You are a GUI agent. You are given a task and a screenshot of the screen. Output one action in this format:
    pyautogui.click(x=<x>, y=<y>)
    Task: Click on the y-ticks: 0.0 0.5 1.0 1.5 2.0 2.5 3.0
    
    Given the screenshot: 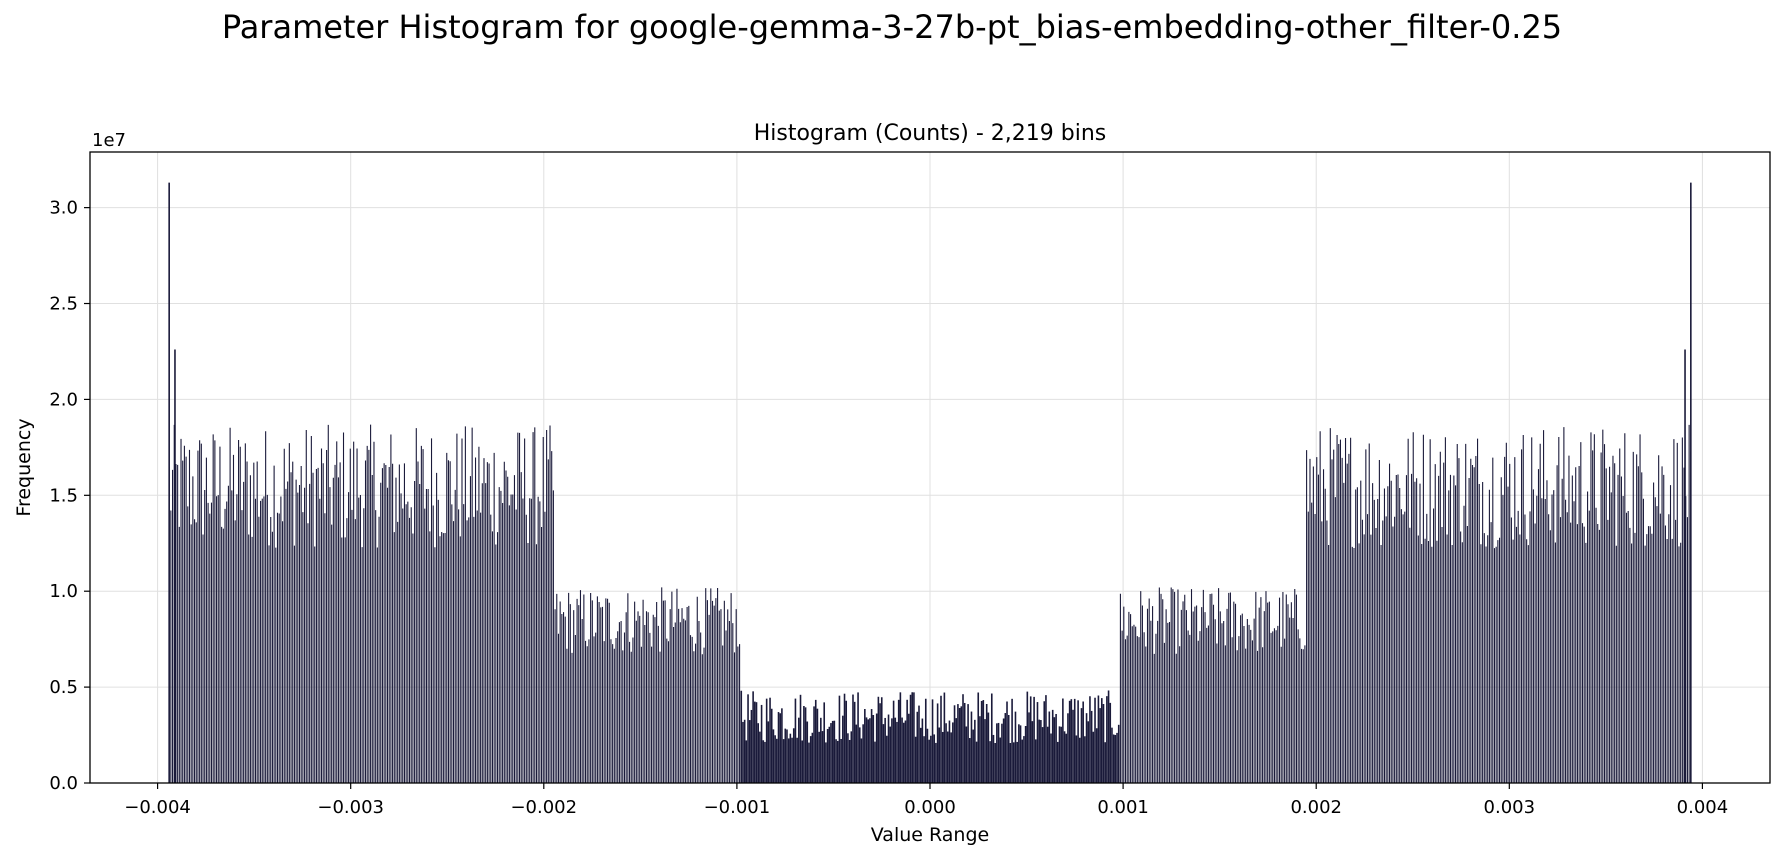 What is the action you would take?
    pyautogui.click(x=69, y=496)
    